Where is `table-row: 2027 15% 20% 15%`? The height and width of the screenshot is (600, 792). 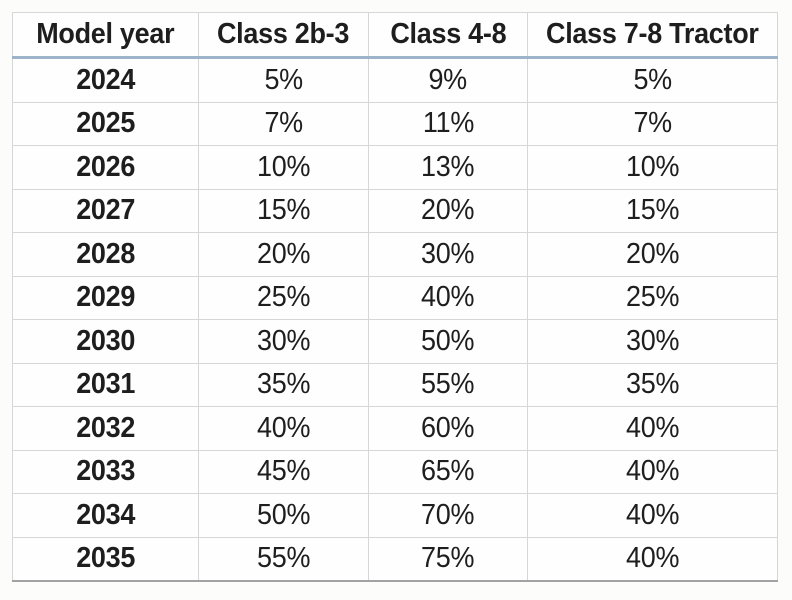
table-row: 2027 15% 20% 15% is located at coordinates (395, 210).